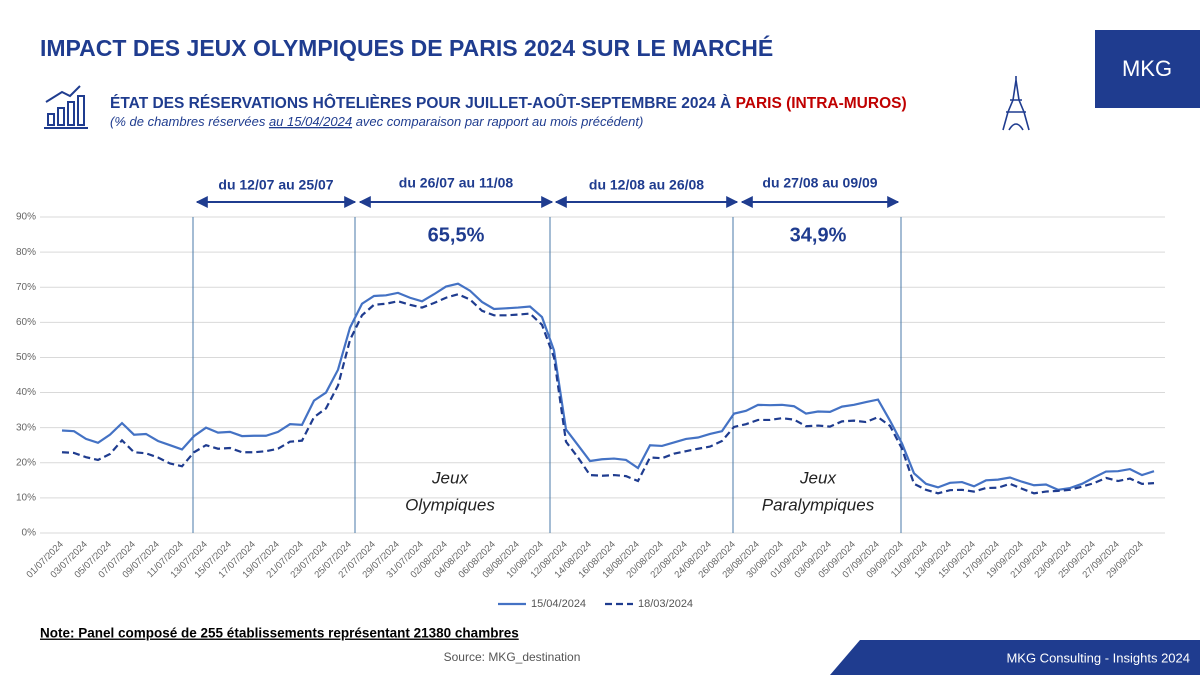 This screenshot has width=1200, height=675. What do you see at coordinates (26, 462) in the screenshot?
I see `y-tick-label: 20%` at bounding box center [26, 462].